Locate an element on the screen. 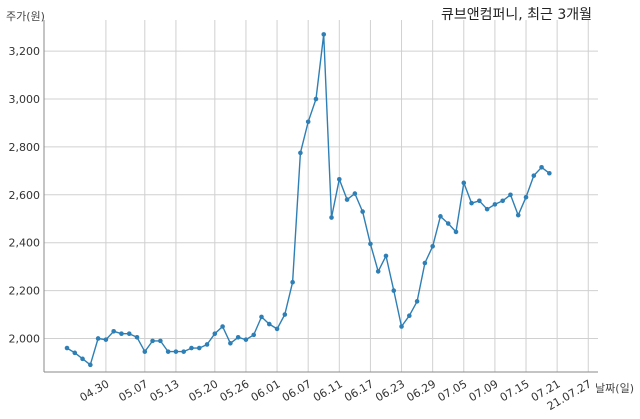  y-tick-label: 2,200 is located at coordinates (25, 291).